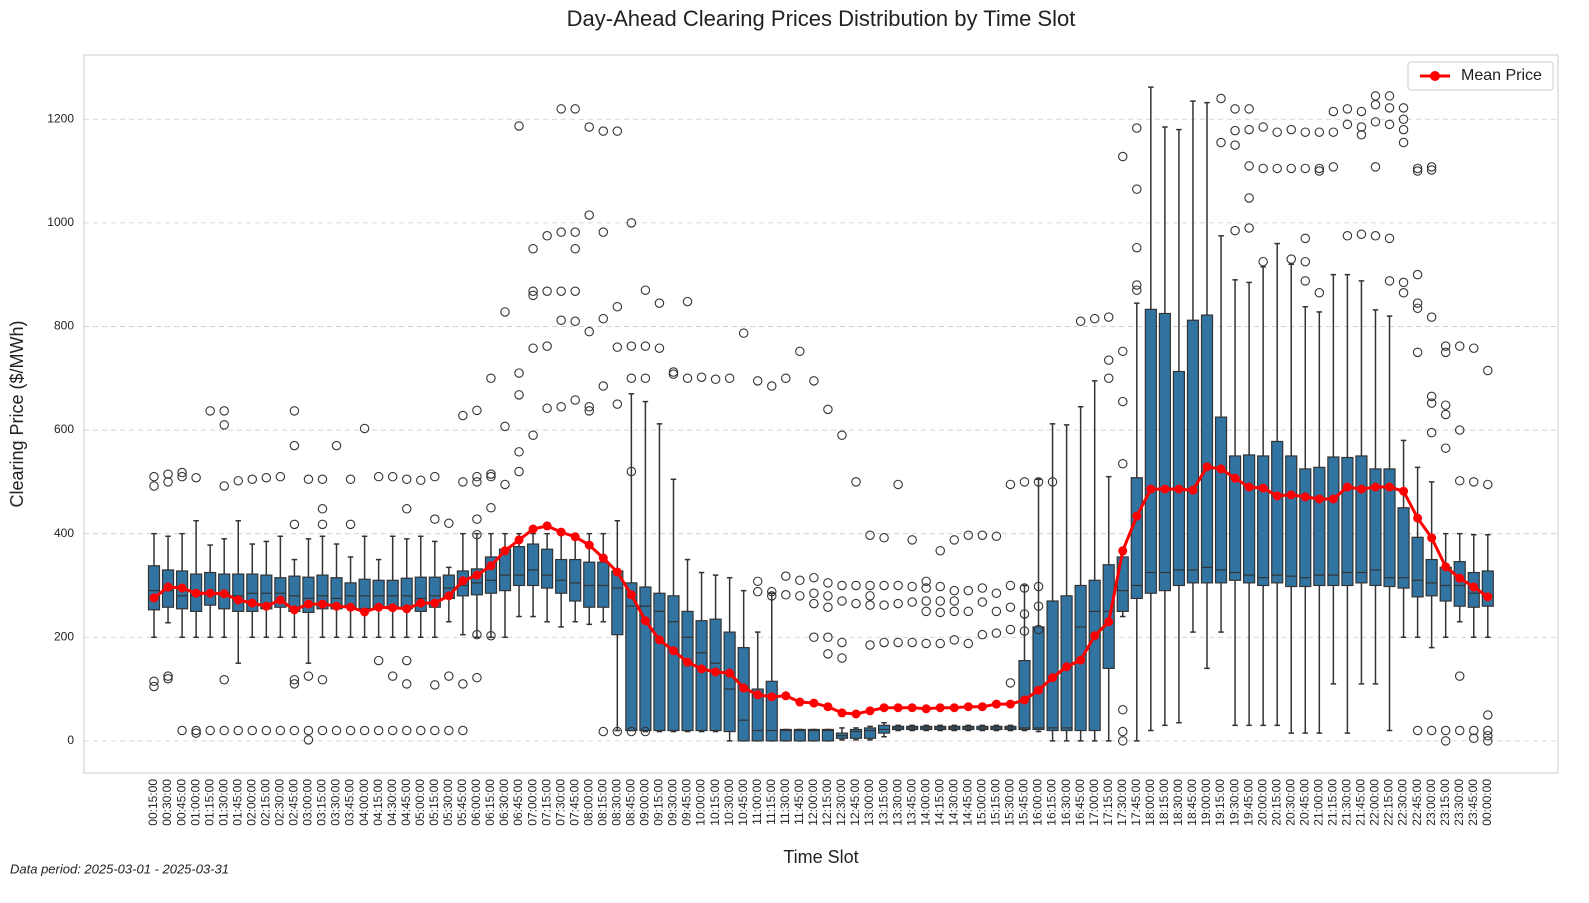 This screenshot has height=903, width=1589. Describe the element at coordinates (631, 802) in the screenshot. I see `x-tick-label: 08:45:00` at that location.